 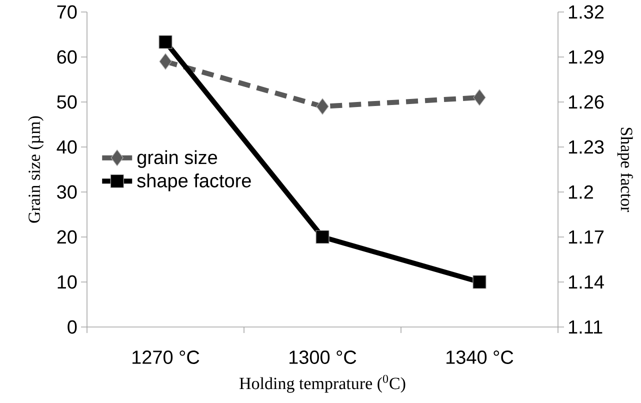 I want to click on x-tick-label: 1270 °C, so click(x=166, y=357).